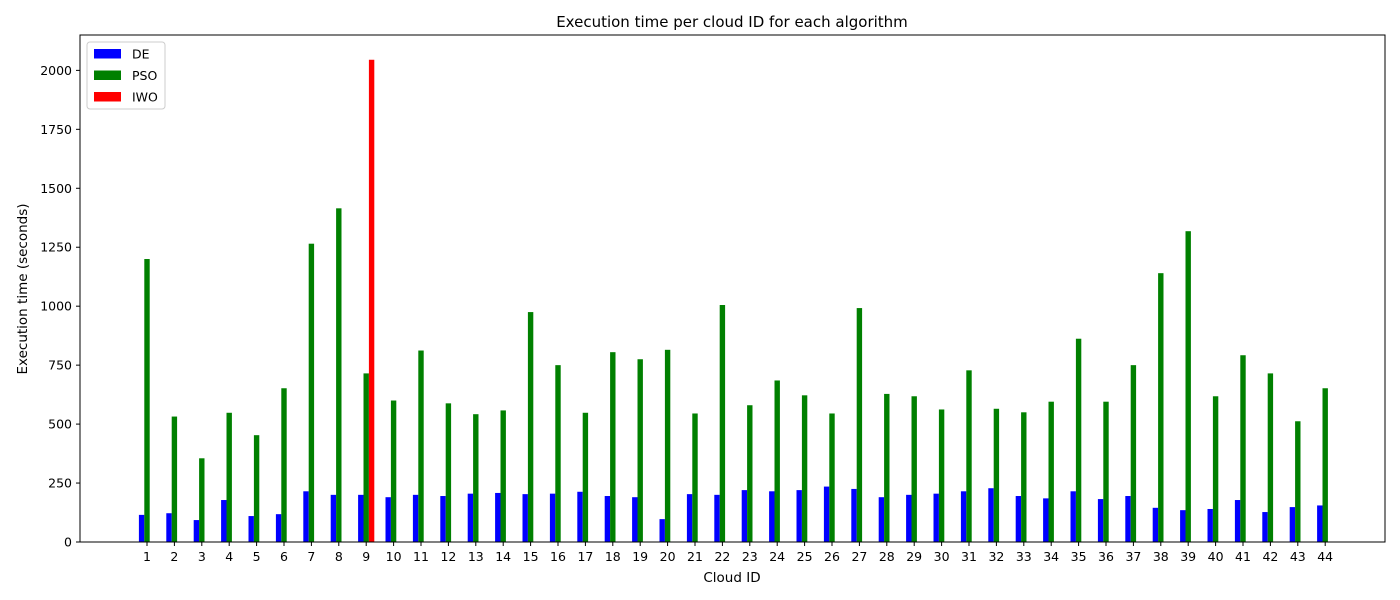  Describe the element at coordinates (60, 365) in the screenshot. I see `y-tick-label: 750` at that location.